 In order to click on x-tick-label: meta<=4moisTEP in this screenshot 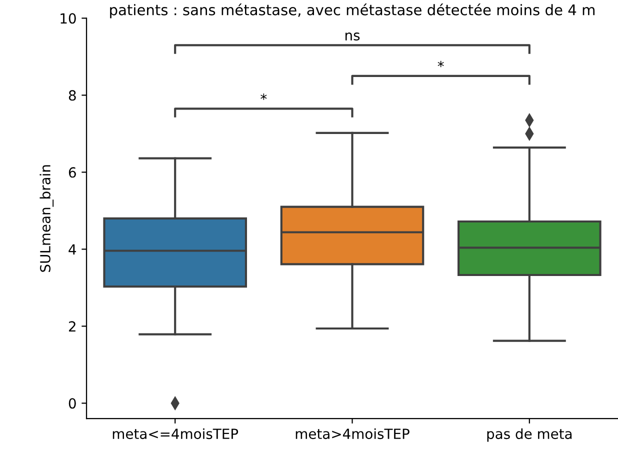, I will do `click(175, 434)`.